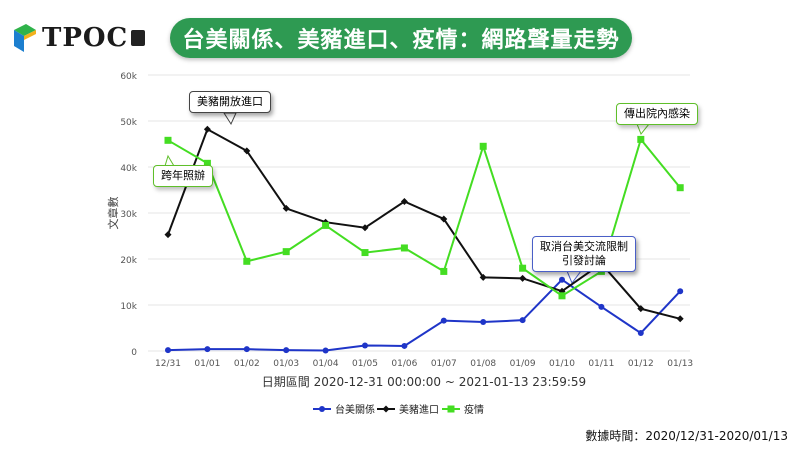 This screenshot has width=800, height=450. I want to click on y-tick-label: 40k, so click(128, 169).